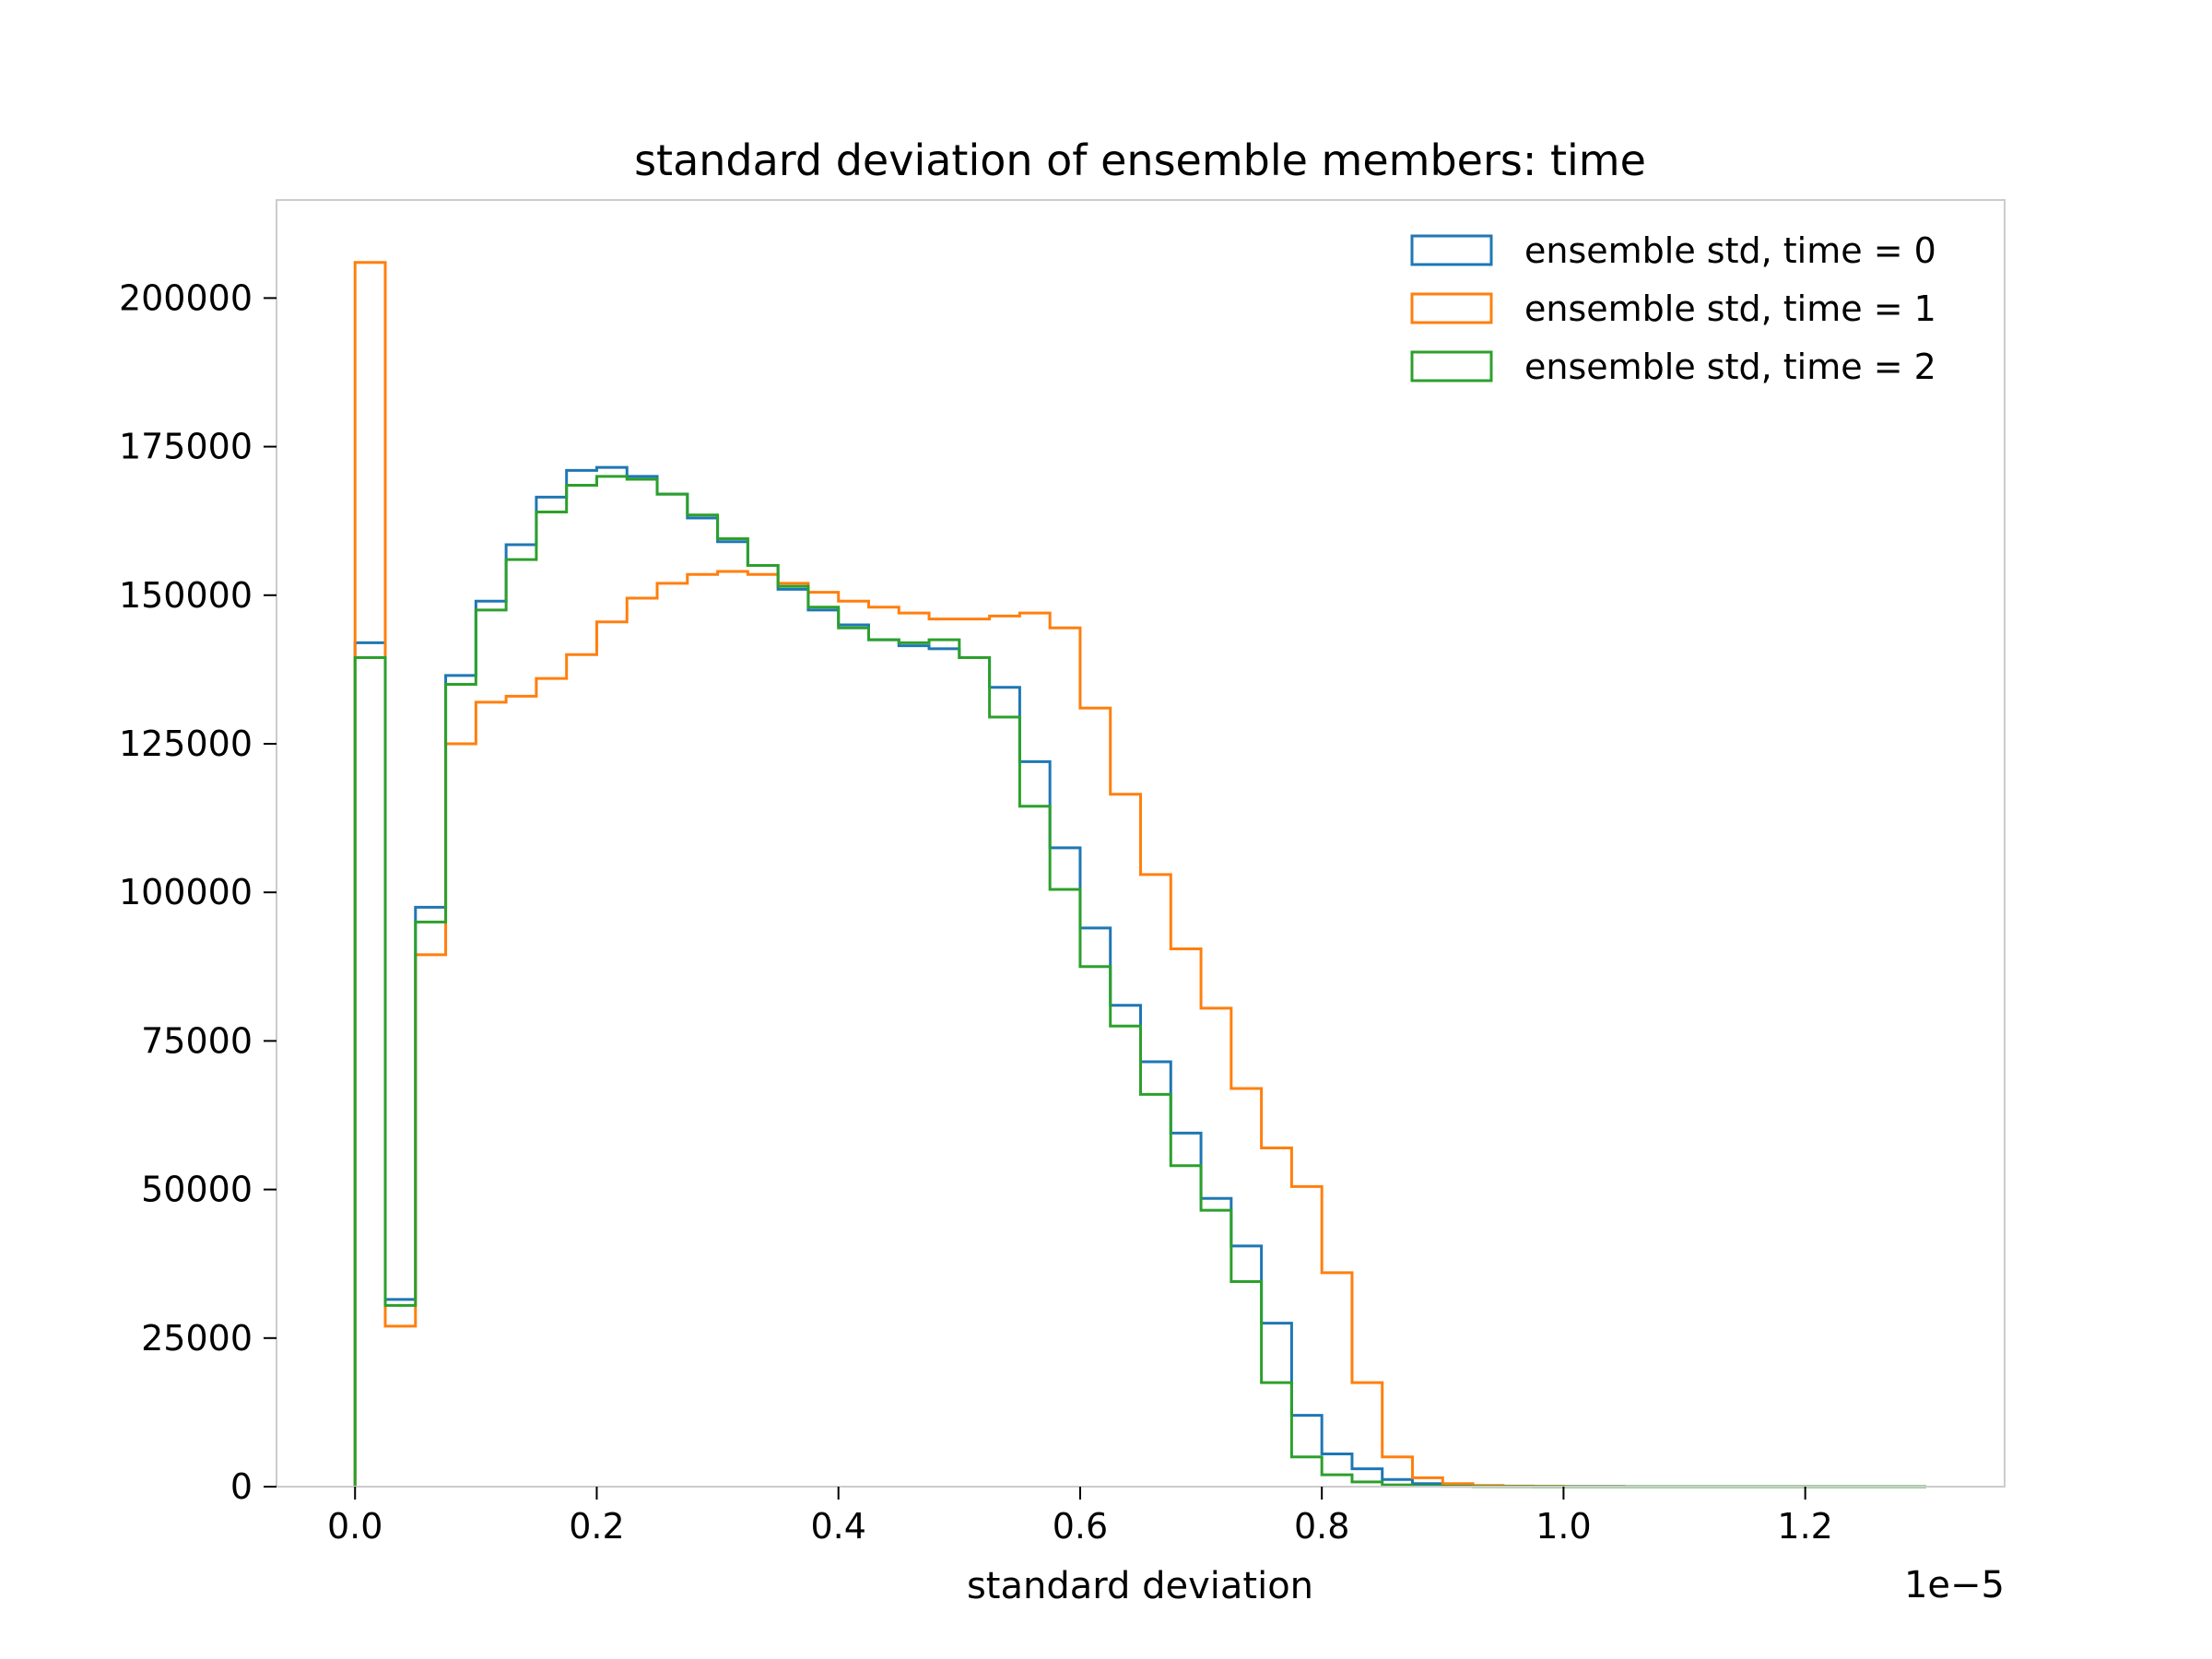  I want to click on legend-label: ensemble std, time = 2, so click(1730, 367).